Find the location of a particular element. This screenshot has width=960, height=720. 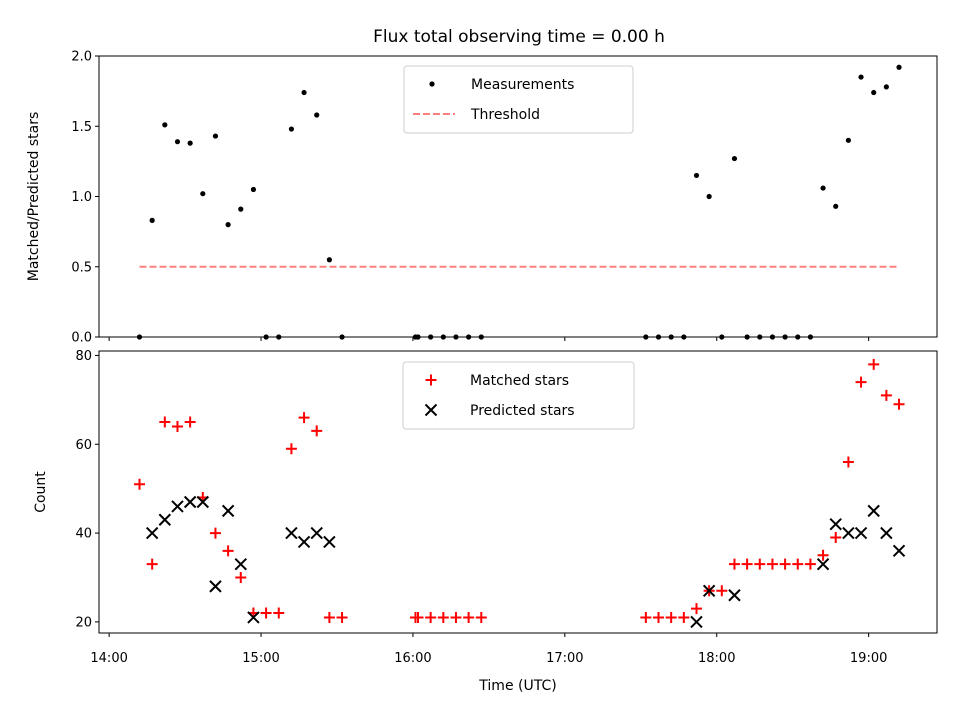

x-tick-label: 14:00 is located at coordinates (108, 658).